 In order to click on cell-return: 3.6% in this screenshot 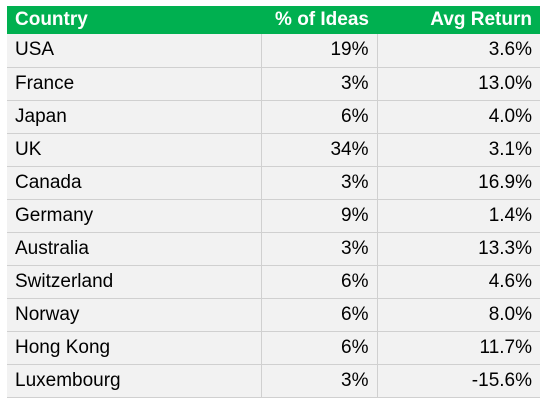, I will do `click(458, 51)`.